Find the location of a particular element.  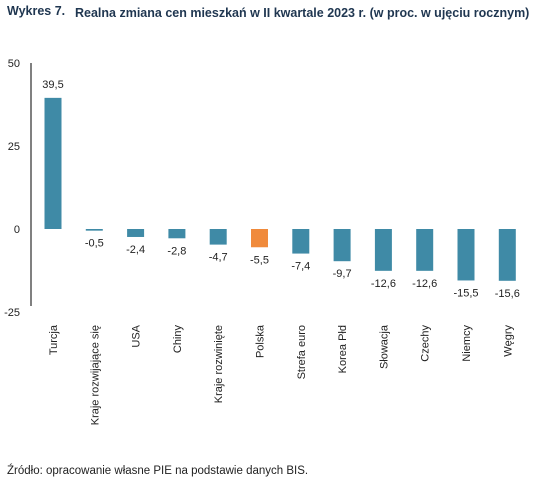

data-label: -4,7 is located at coordinates (218, 258).